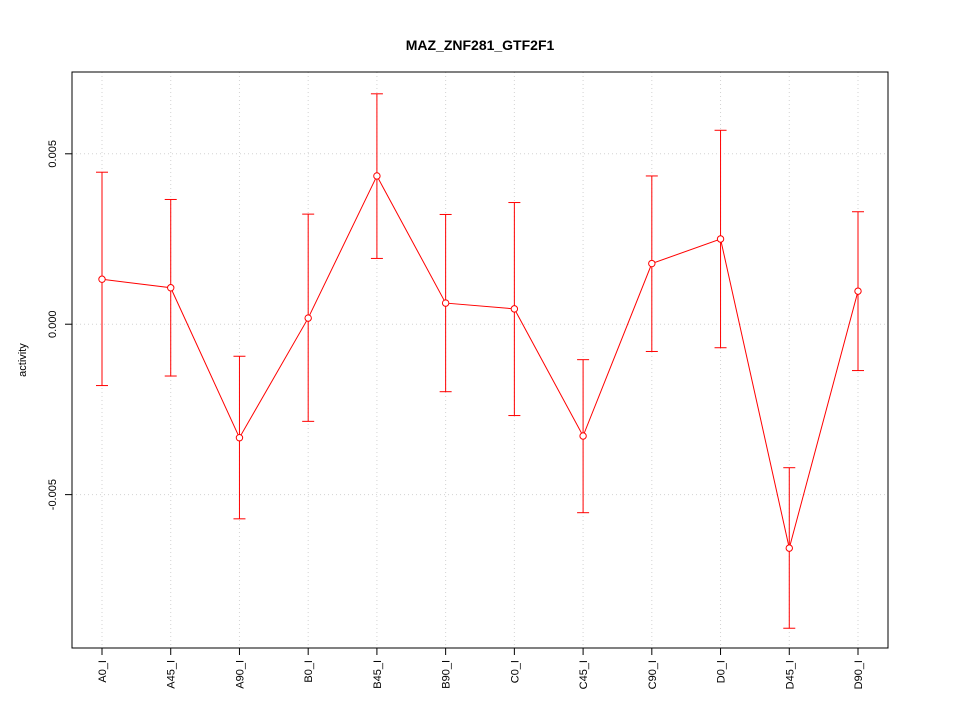 Image resolution: width=960 pixels, height=720 pixels. What do you see at coordinates (53, 154) in the screenshot?
I see `y-tick-label: 0.005` at bounding box center [53, 154].